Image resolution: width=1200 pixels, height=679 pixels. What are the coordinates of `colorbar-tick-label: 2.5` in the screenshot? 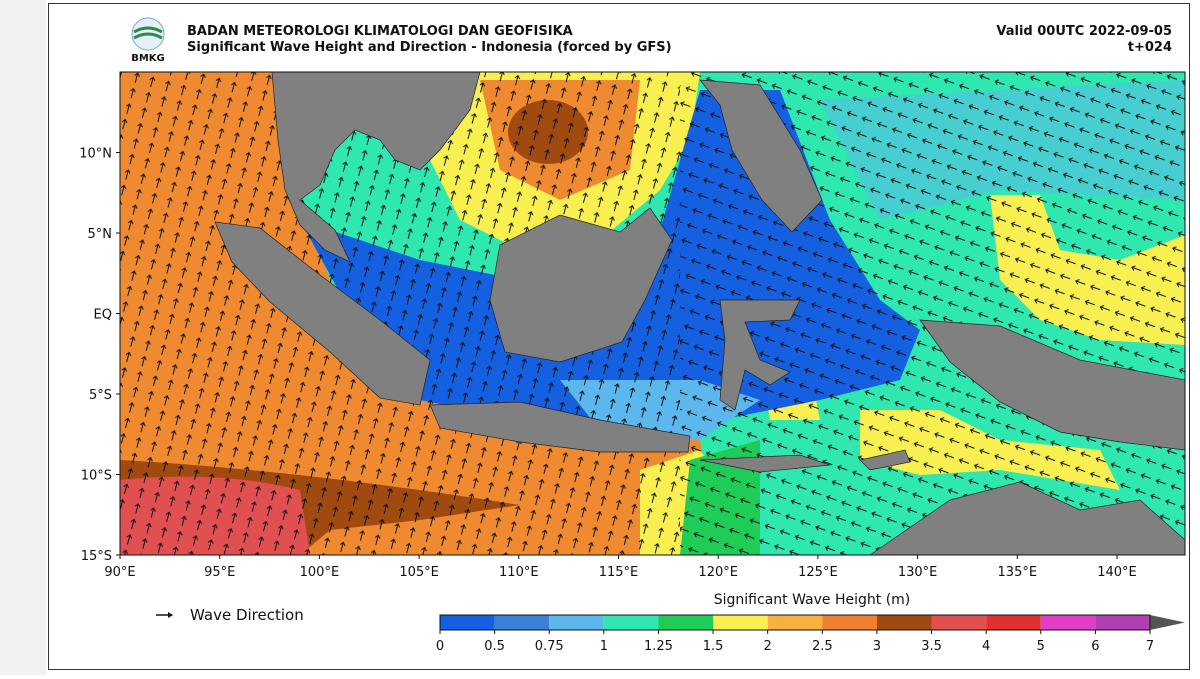 It's located at (822, 646).